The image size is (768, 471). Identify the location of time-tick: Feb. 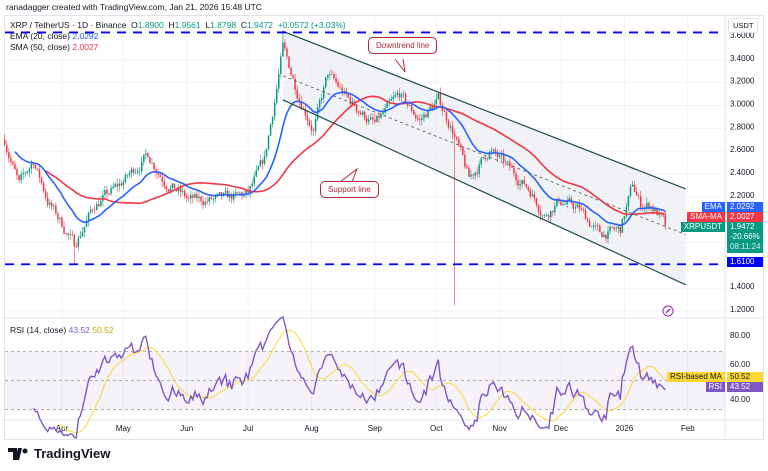
(688, 428).